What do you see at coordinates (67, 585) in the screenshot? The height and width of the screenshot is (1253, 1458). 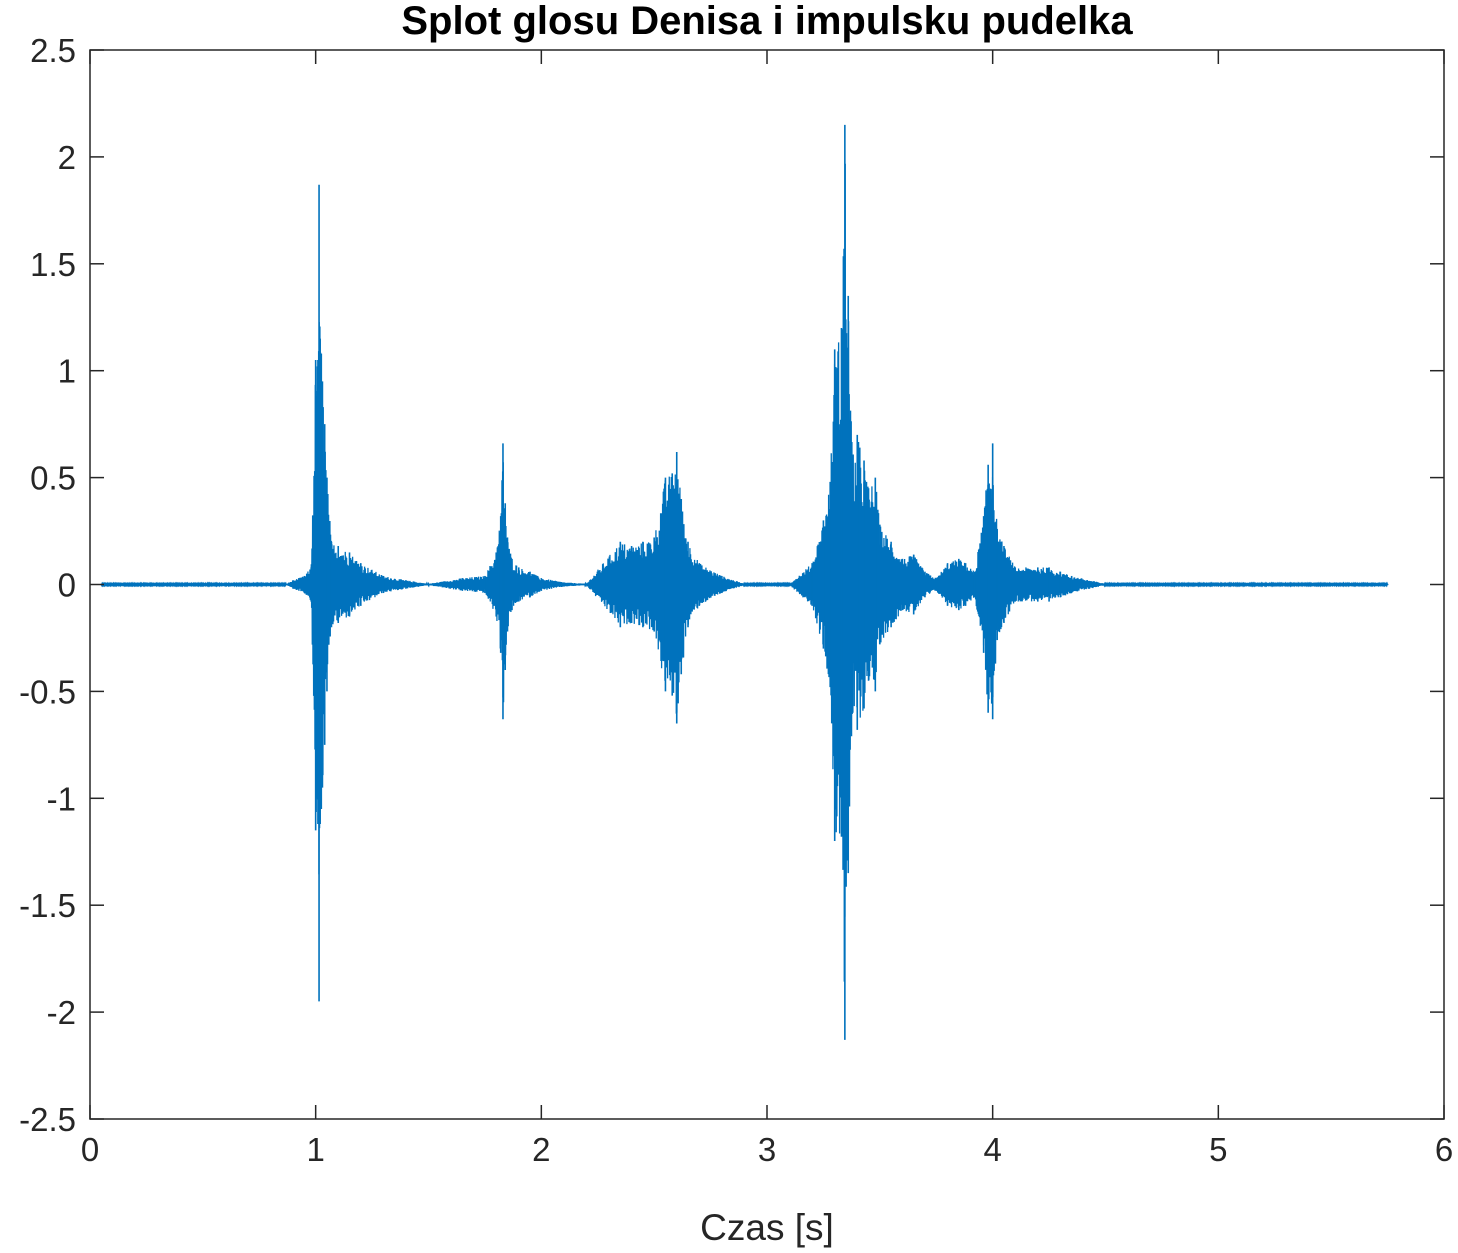 I see `y-tick-label: 0` at bounding box center [67, 585].